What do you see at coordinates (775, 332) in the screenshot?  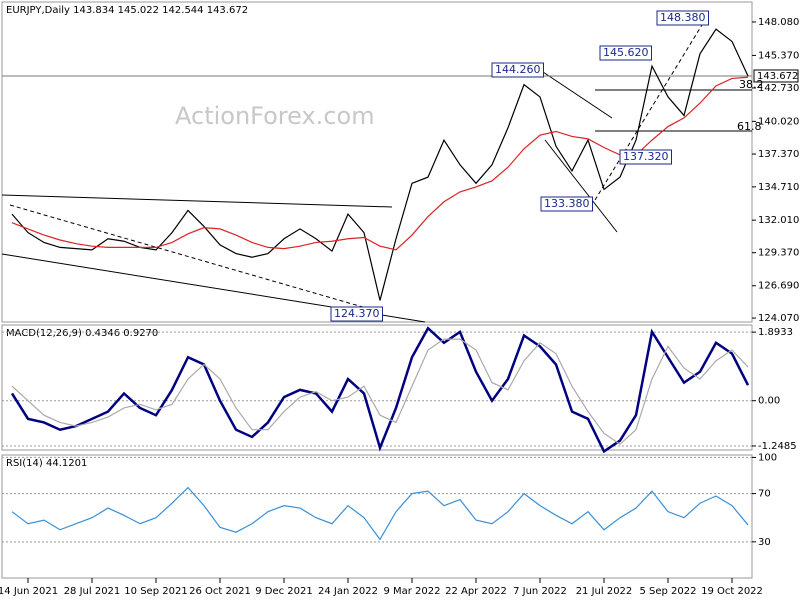 I see `y-tick-label: 1.8933` at bounding box center [775, 332].